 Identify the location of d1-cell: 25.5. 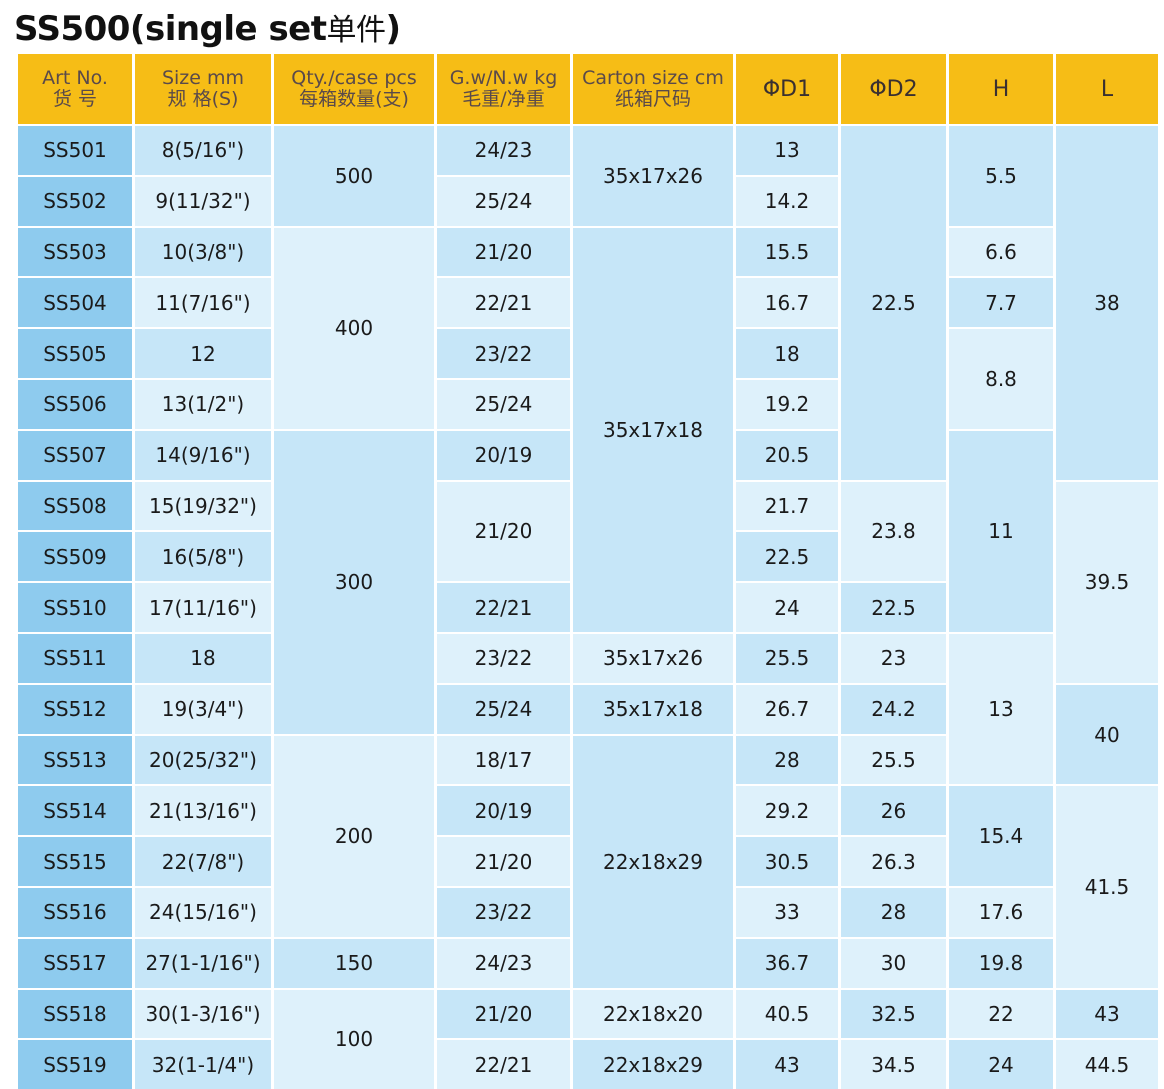
(787, 658).